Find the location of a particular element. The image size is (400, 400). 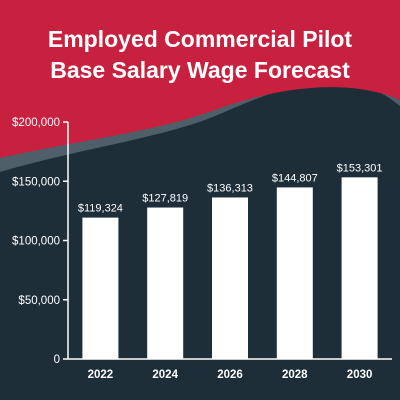

x-tick-label: 2028 is located at coordinates (295, 375).